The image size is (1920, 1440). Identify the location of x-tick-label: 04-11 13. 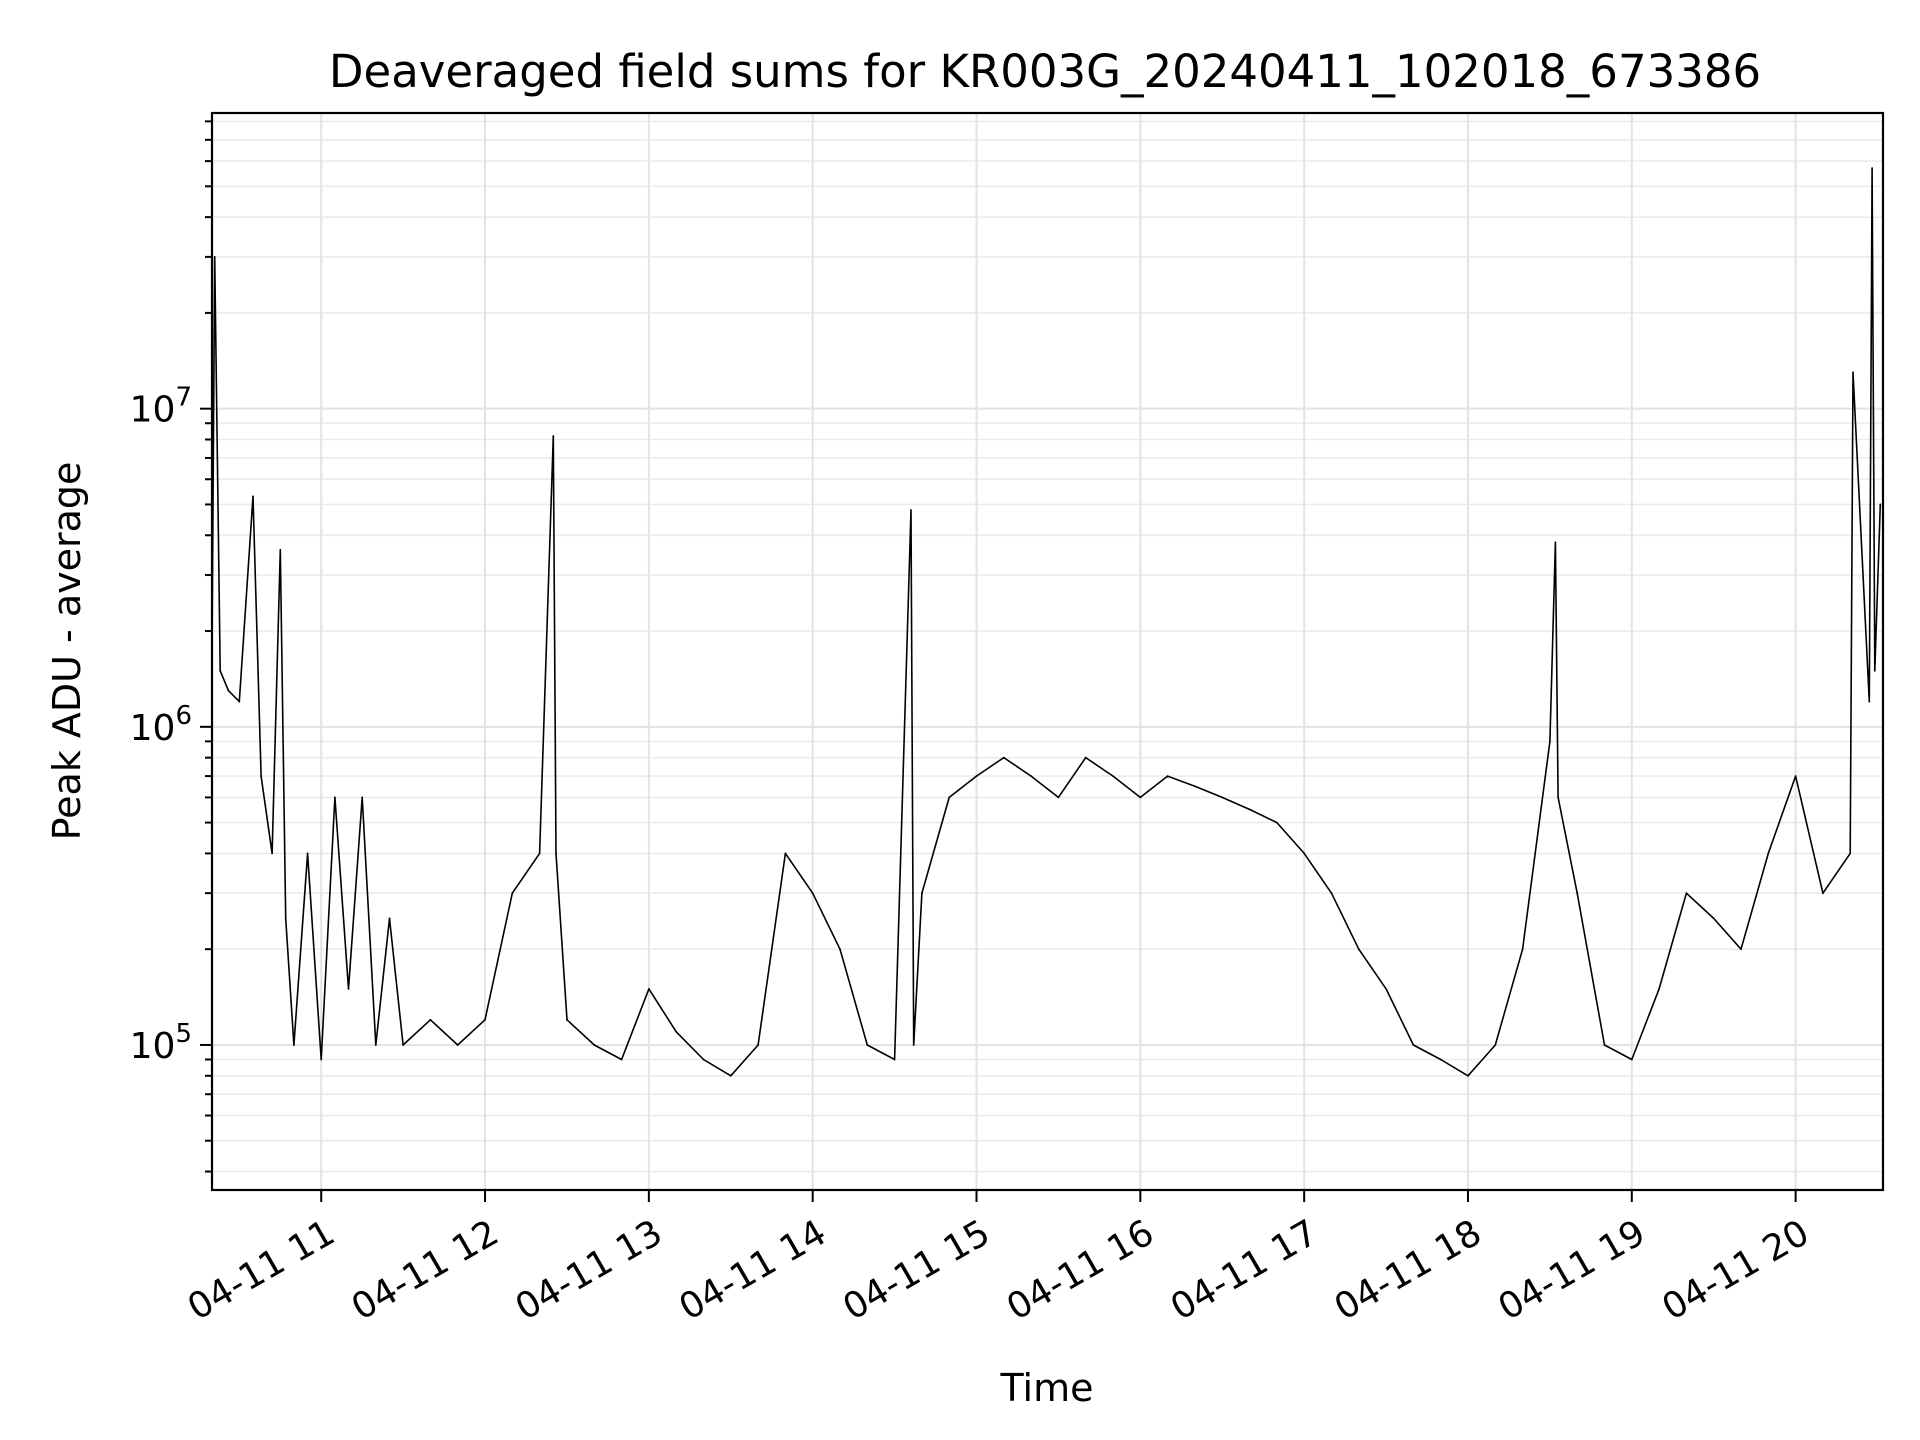
(589, 1270).